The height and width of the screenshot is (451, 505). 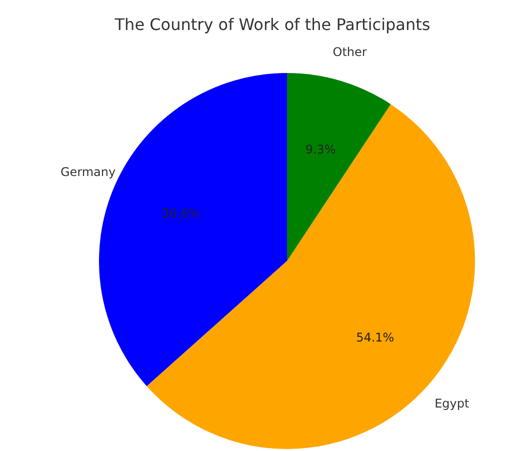 What do you see at coordinates (339, 167) in the screenshot?
I see `pie-slice` at bounding box center [339, 167].